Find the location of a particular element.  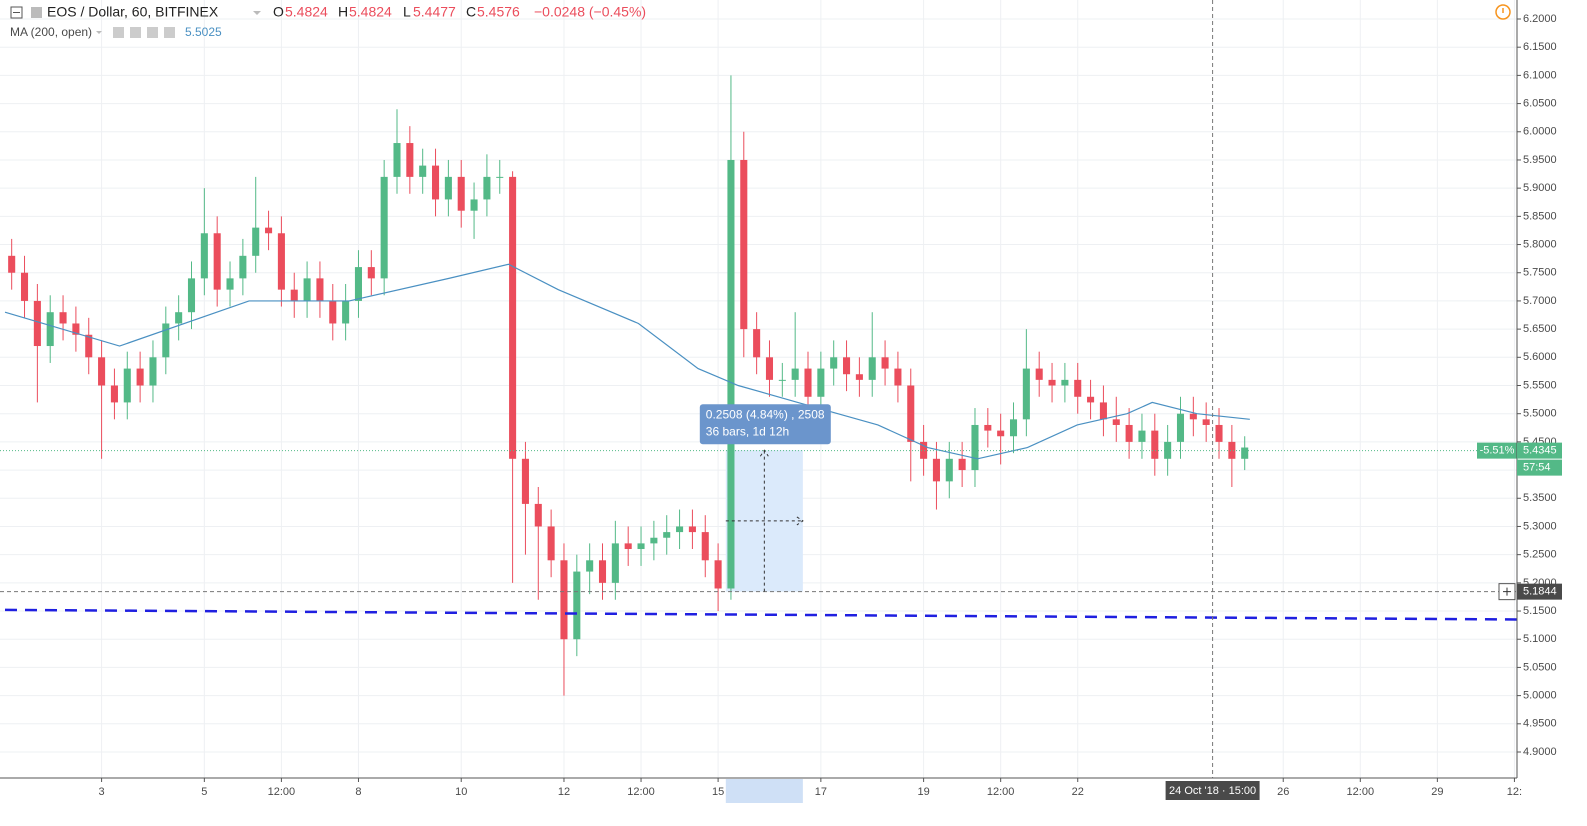

crosshair-time-badge is located at coordinates (1212, 790).